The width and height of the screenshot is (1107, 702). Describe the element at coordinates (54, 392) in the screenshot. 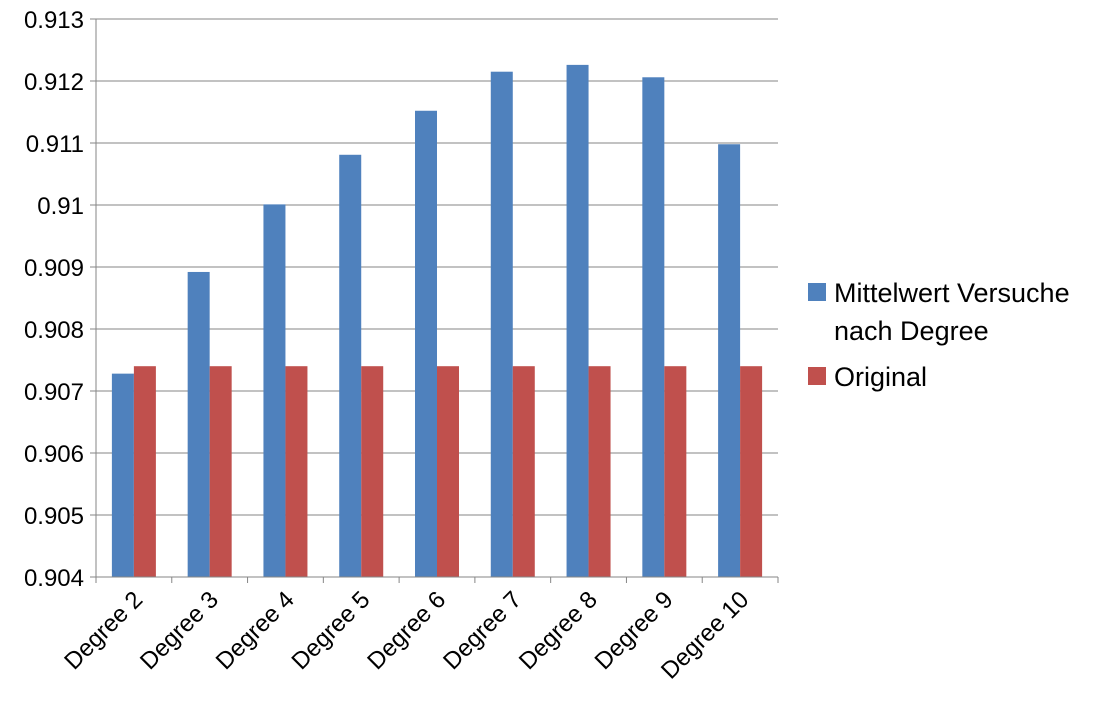

I see `y-tick-label: 0.907` at that location.